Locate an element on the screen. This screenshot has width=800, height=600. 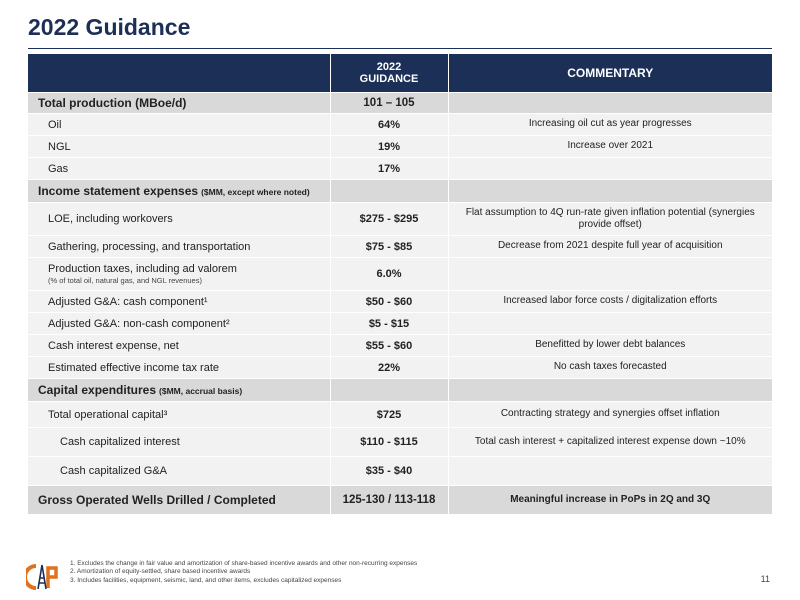
row-label: Total operational capital³ is located at coordinates (108, 414).